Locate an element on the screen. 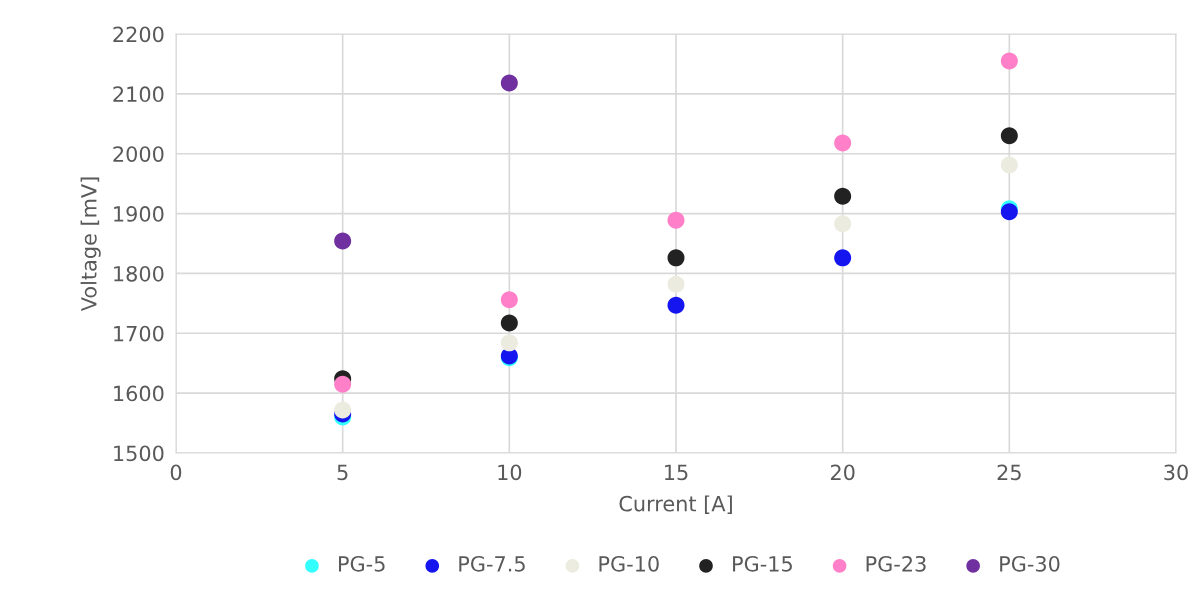 The height and width of the screenshot is (614, 1203). legend-label: PG-23 is located at coordinates (896, 563).